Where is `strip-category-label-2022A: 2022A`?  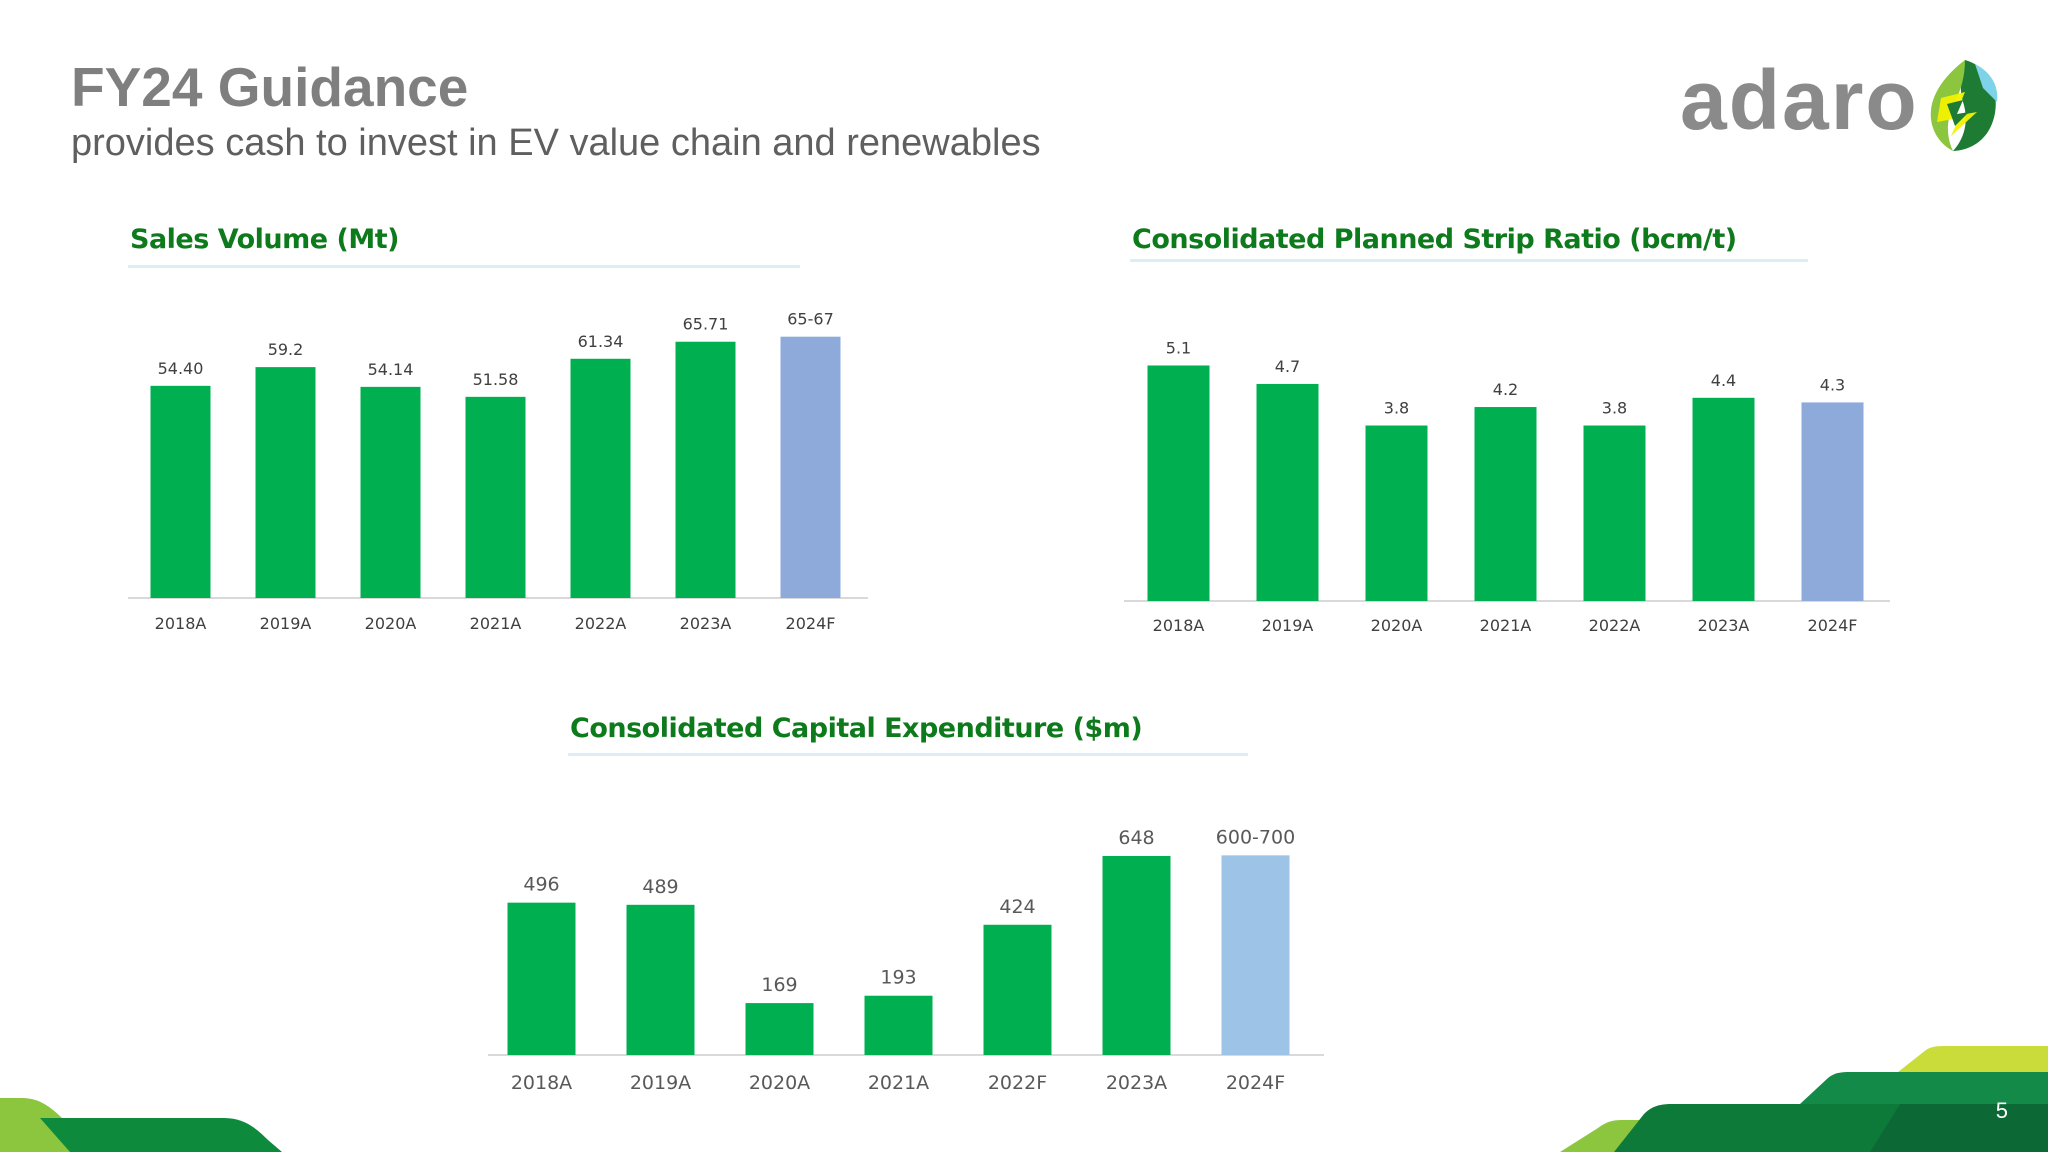 strip-category-label-2022A: 2022A is located at coordinates (1615, 625).